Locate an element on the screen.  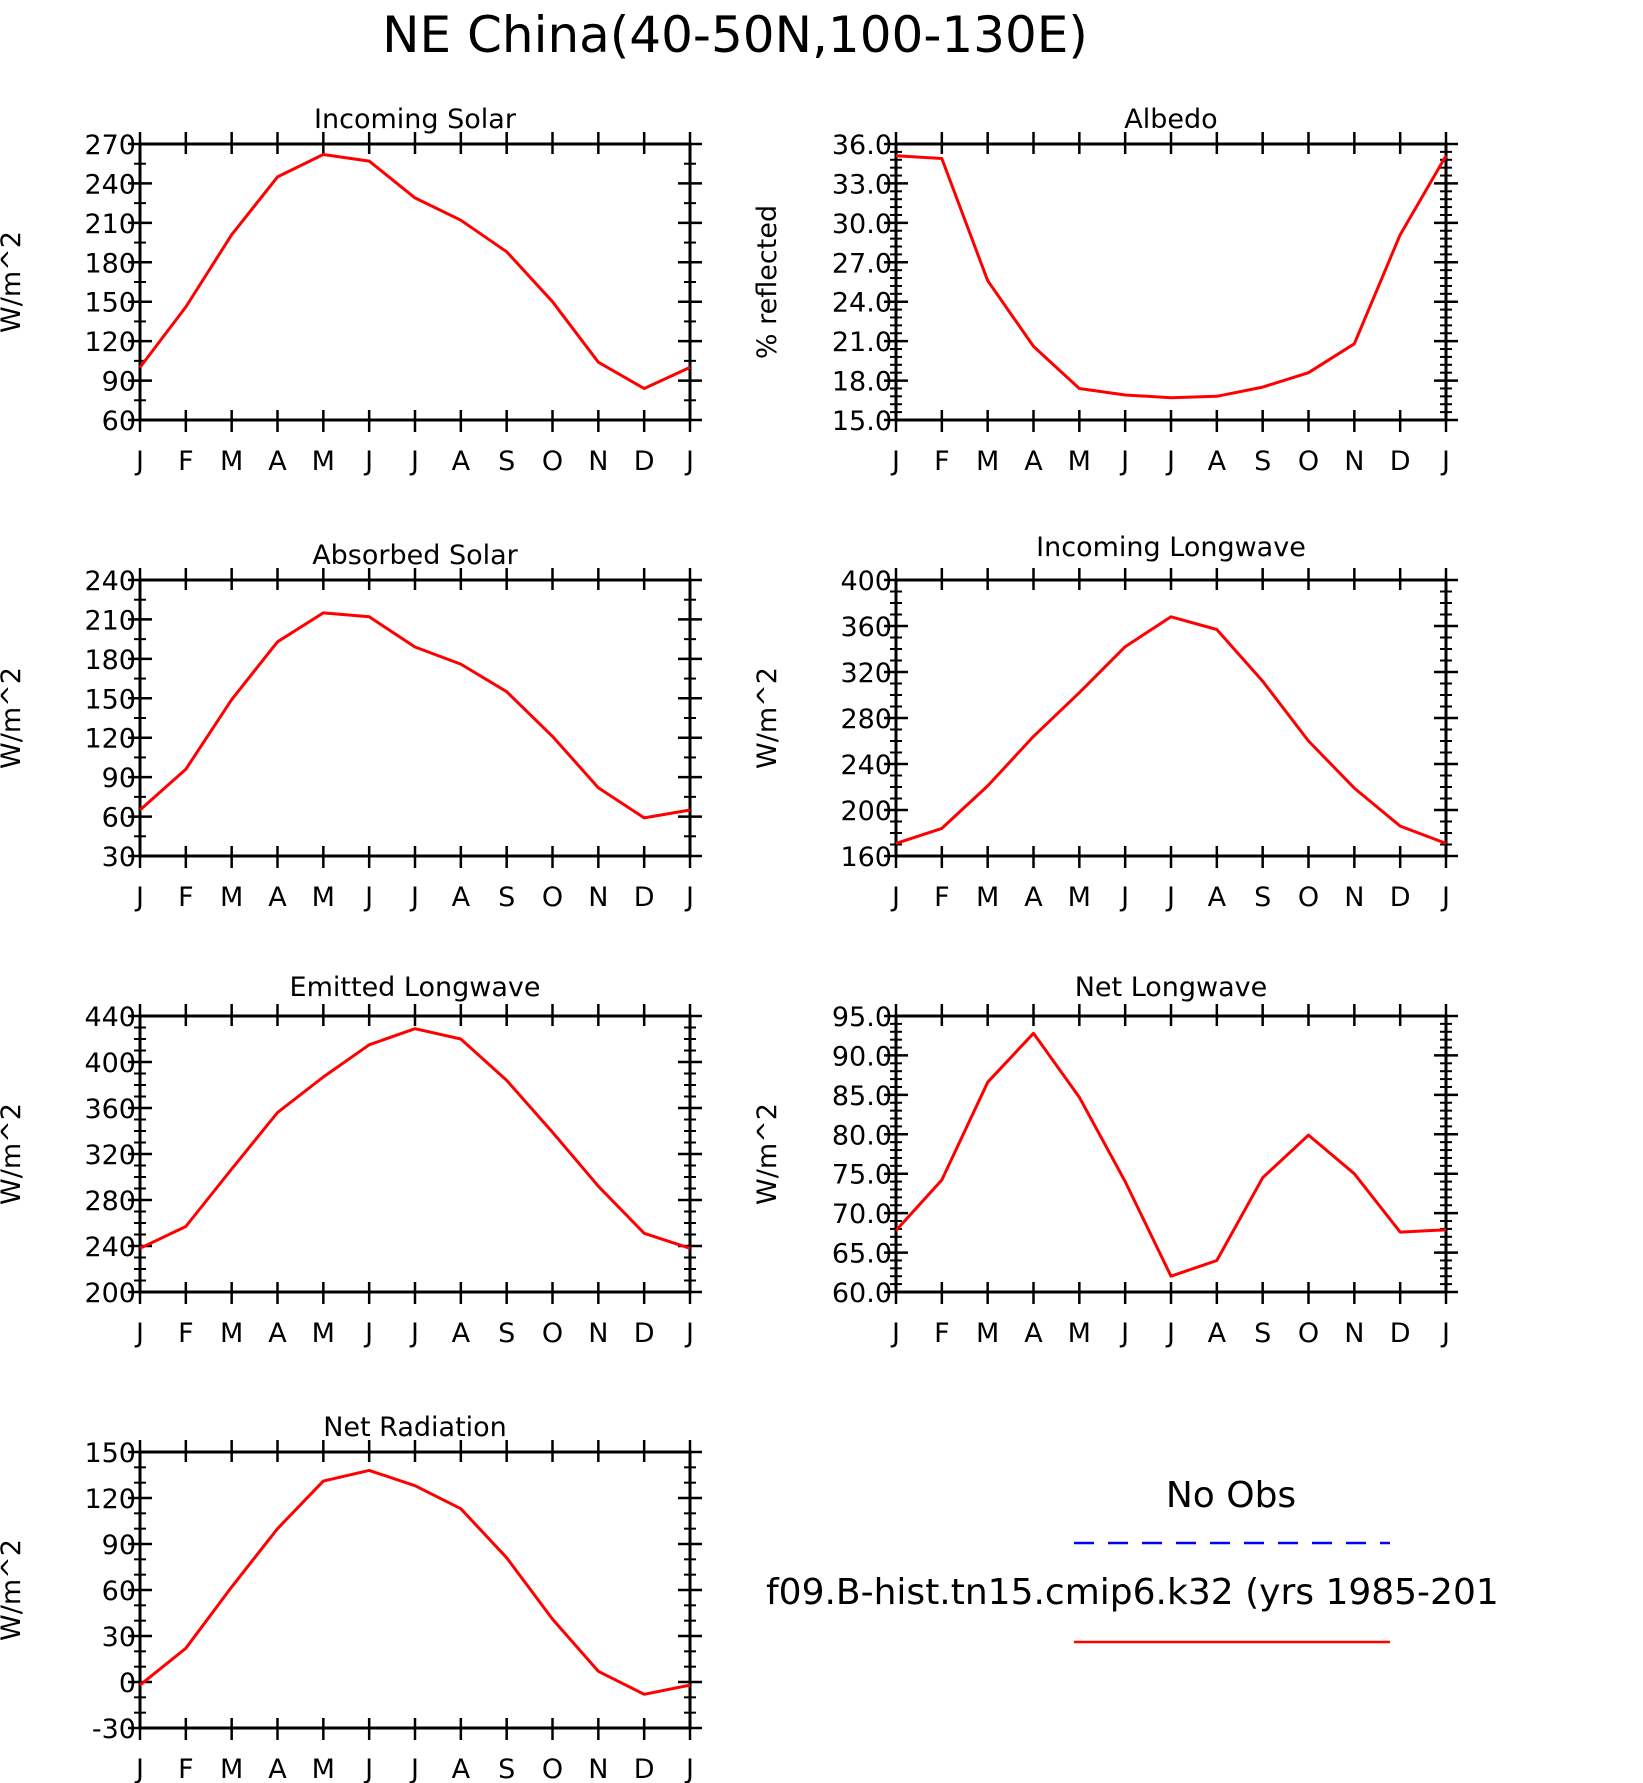
y-tick-label: 160 is located at coordinates (866, 857).